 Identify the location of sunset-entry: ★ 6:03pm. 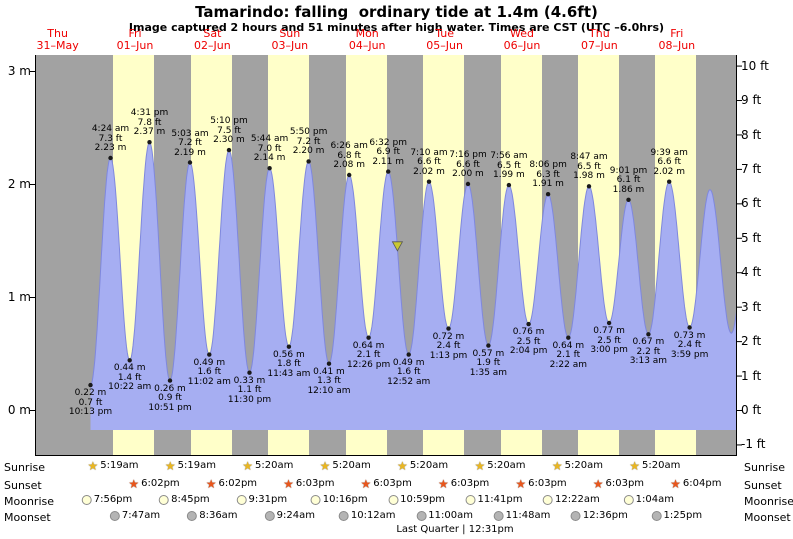
(308, 484).